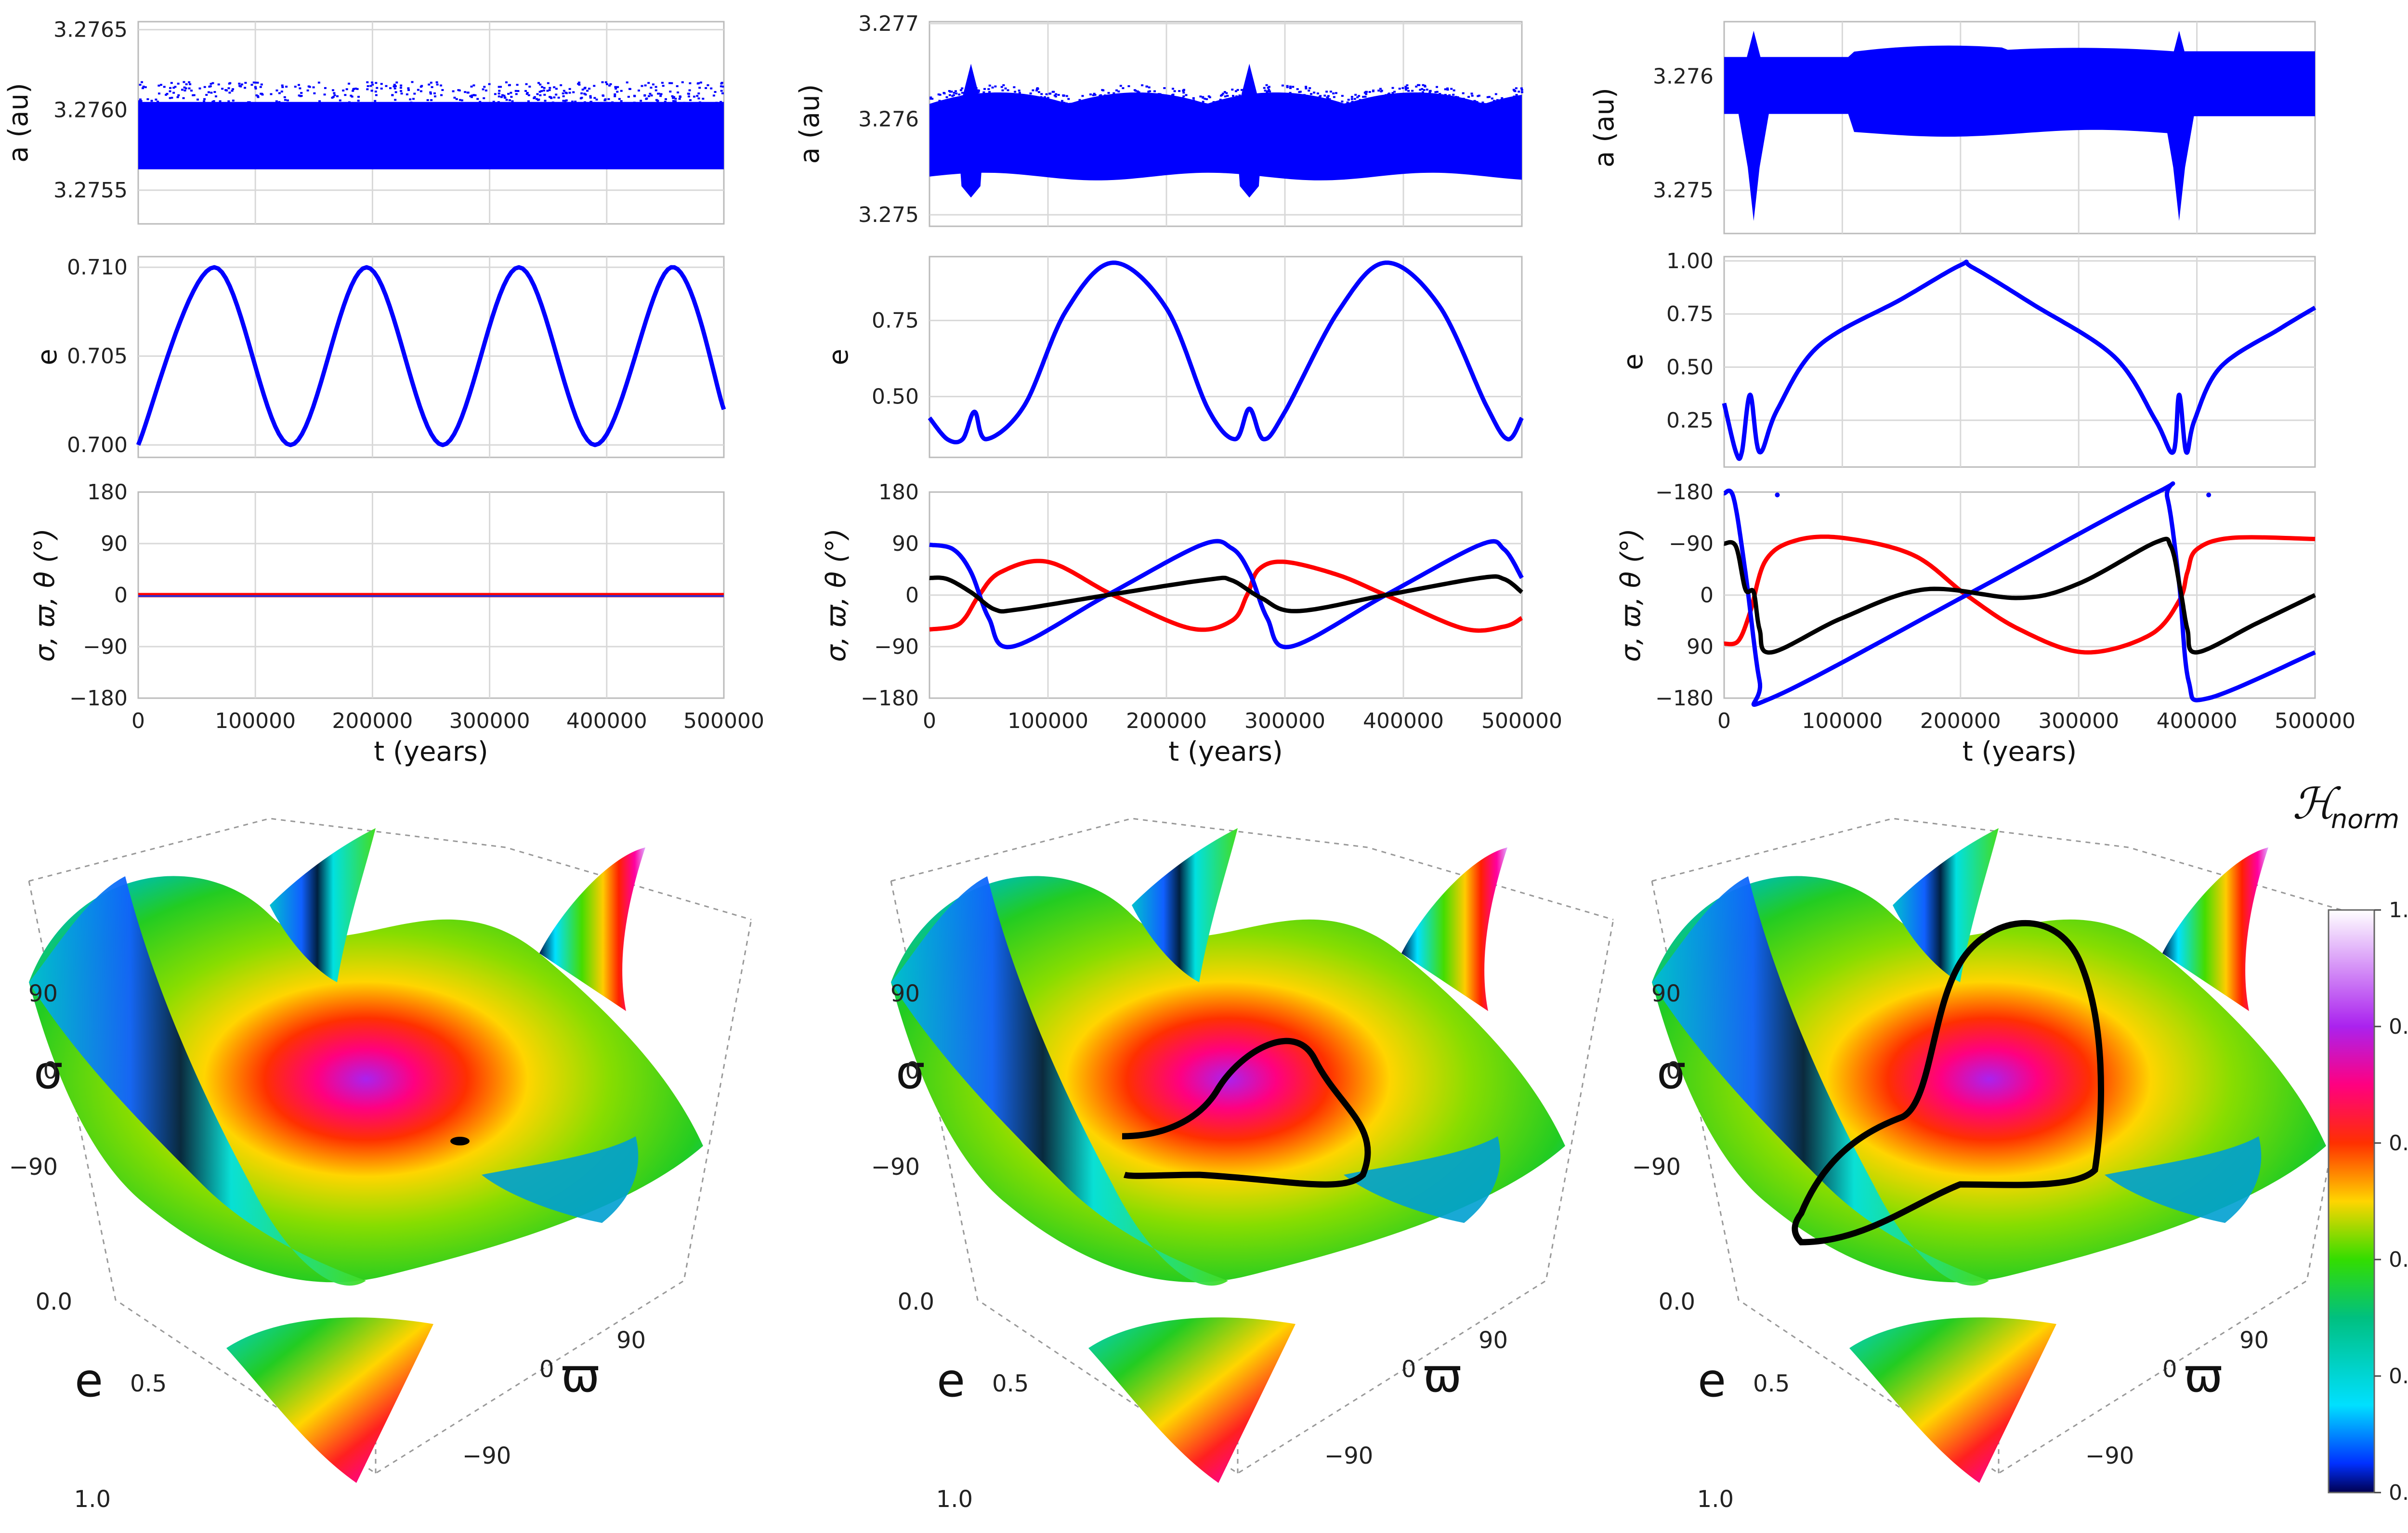 Image resolution: width=2408 pixels, height=1533 pixels. What do you see at coordinates (1707, 595) in the screenshot?
I see `y-tick-label: 0` at bounding box center [1707, 595].